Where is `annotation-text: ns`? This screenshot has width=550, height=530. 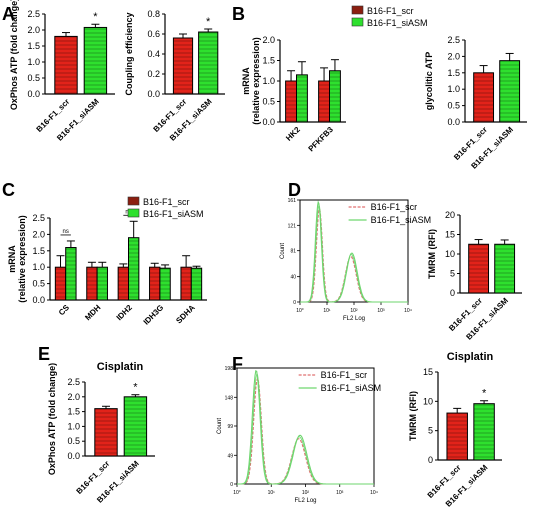 annotation-text: ns is located at coordinates (66, 232).